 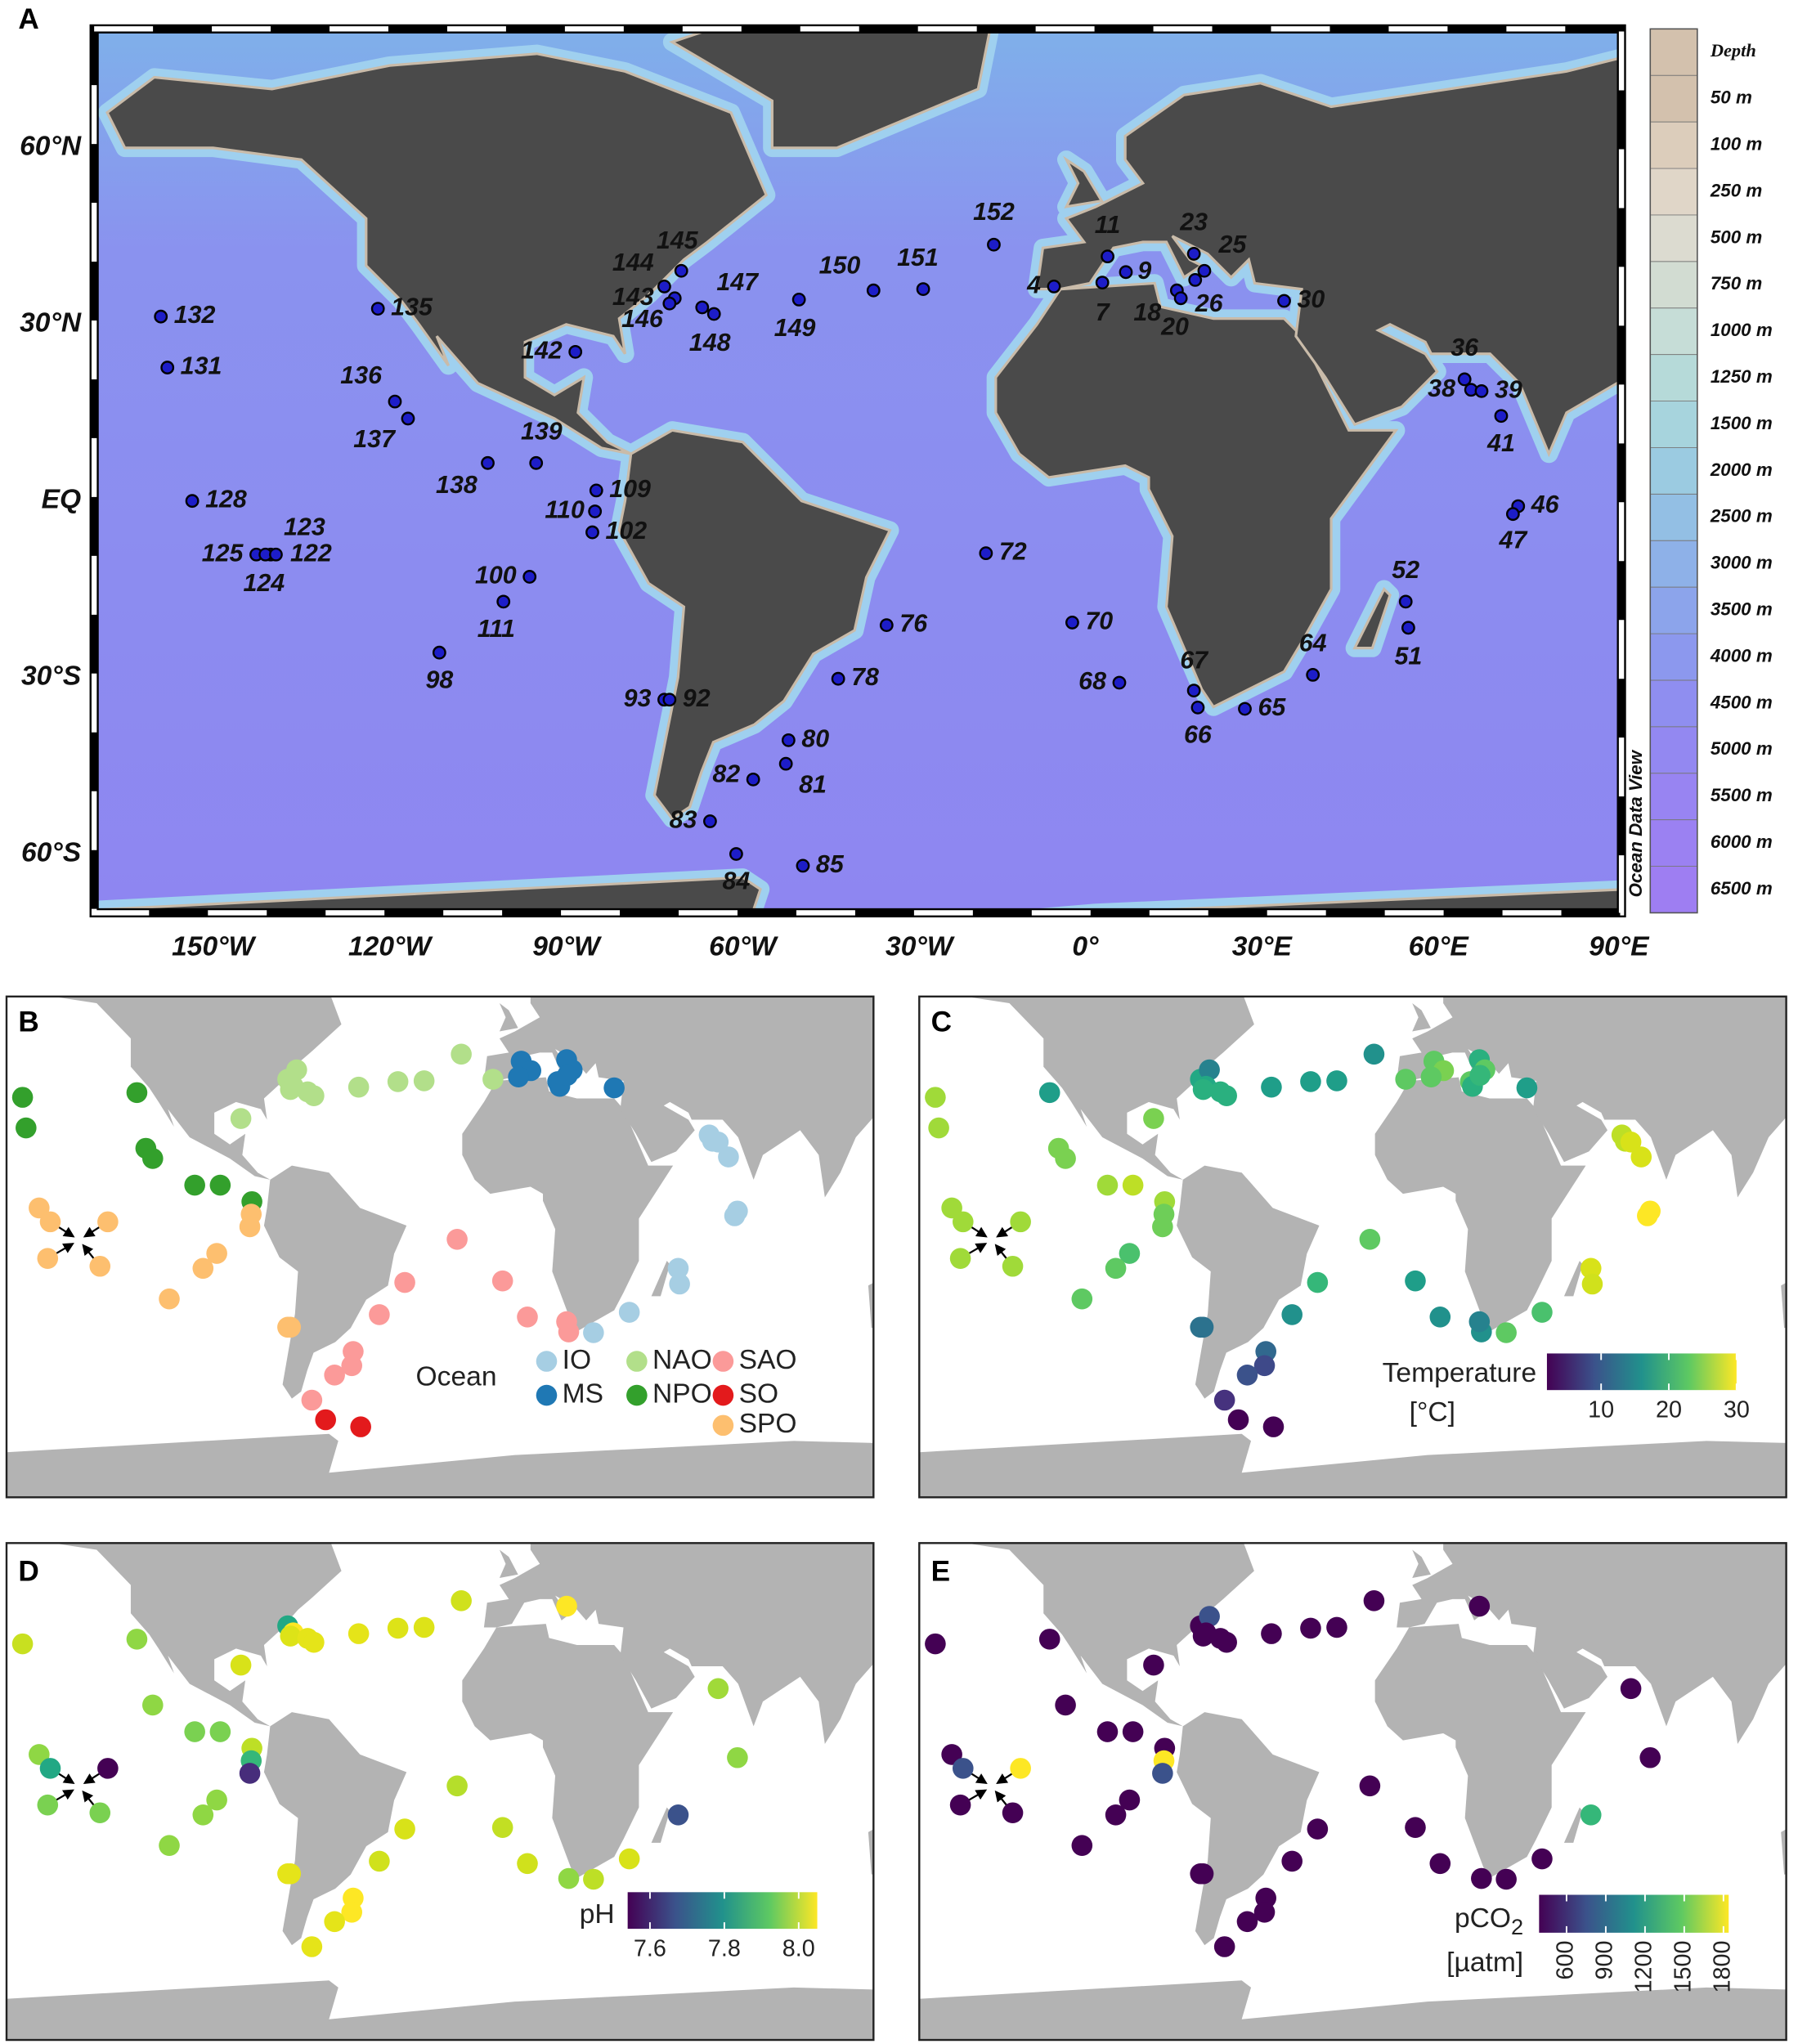 What do you see at coordinates (682, 1360) in the screenshot?
I see `legend-label: NAO` at bounding box center [682, 1360].